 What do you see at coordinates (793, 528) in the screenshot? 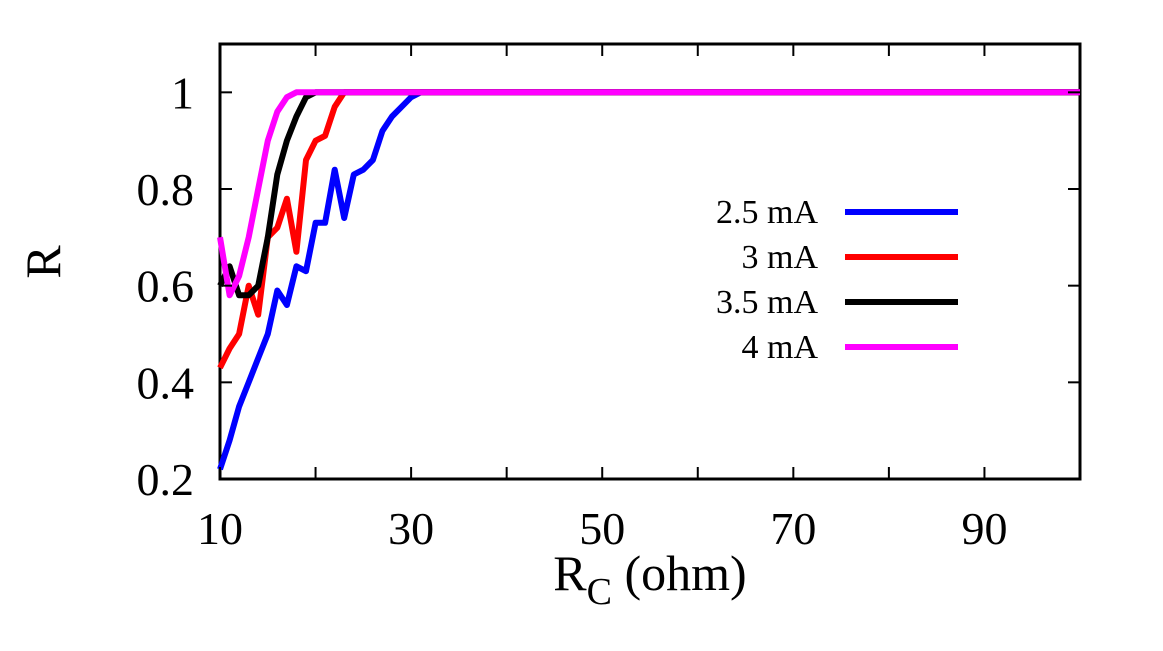
I see `x-tick-label: 70` at bounding box center [793, 528].